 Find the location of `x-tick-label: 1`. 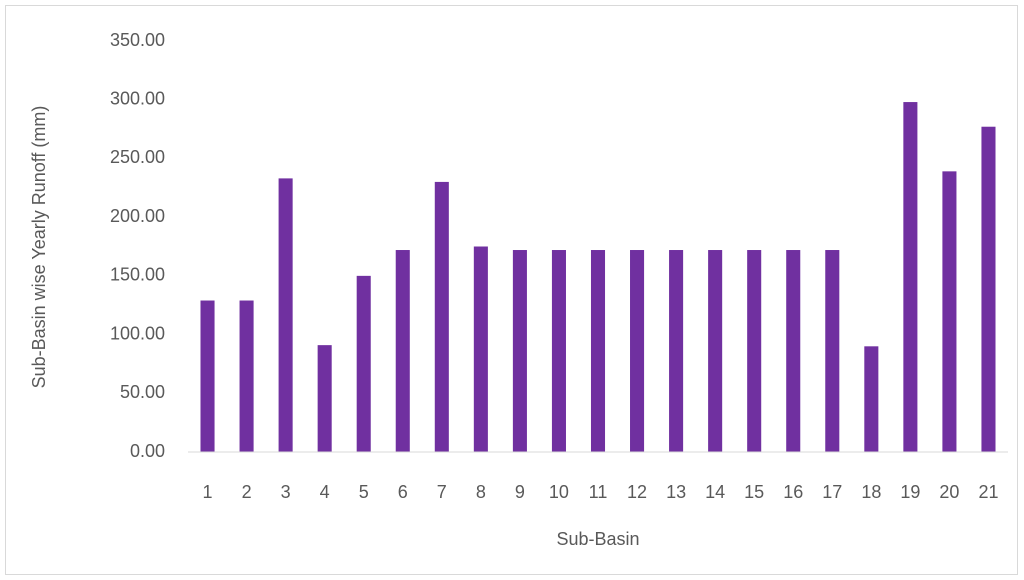

x-tick-label: 1 is located at coordinates (208, 492).